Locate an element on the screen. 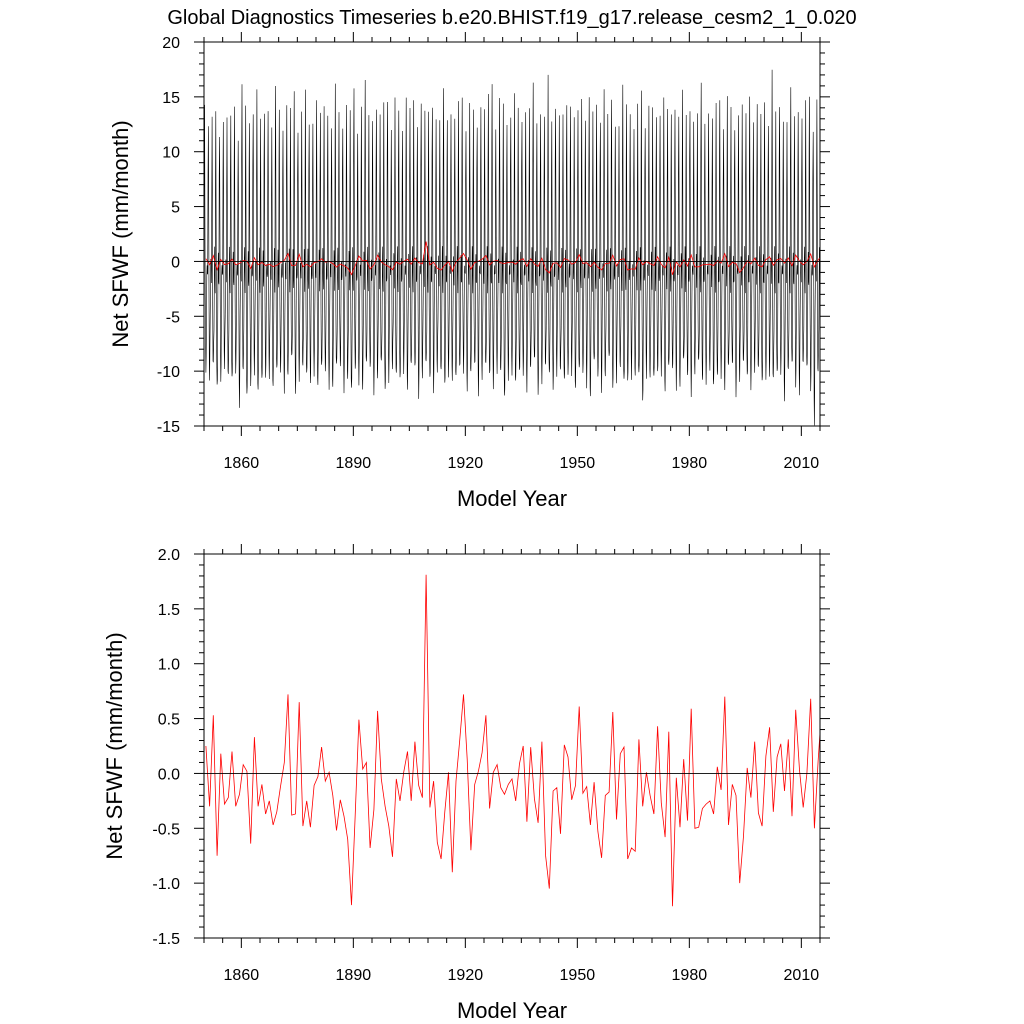 This screenshot has width=1024, height=1024. y-tick-label: 10 is located at coordinates (171, 153).